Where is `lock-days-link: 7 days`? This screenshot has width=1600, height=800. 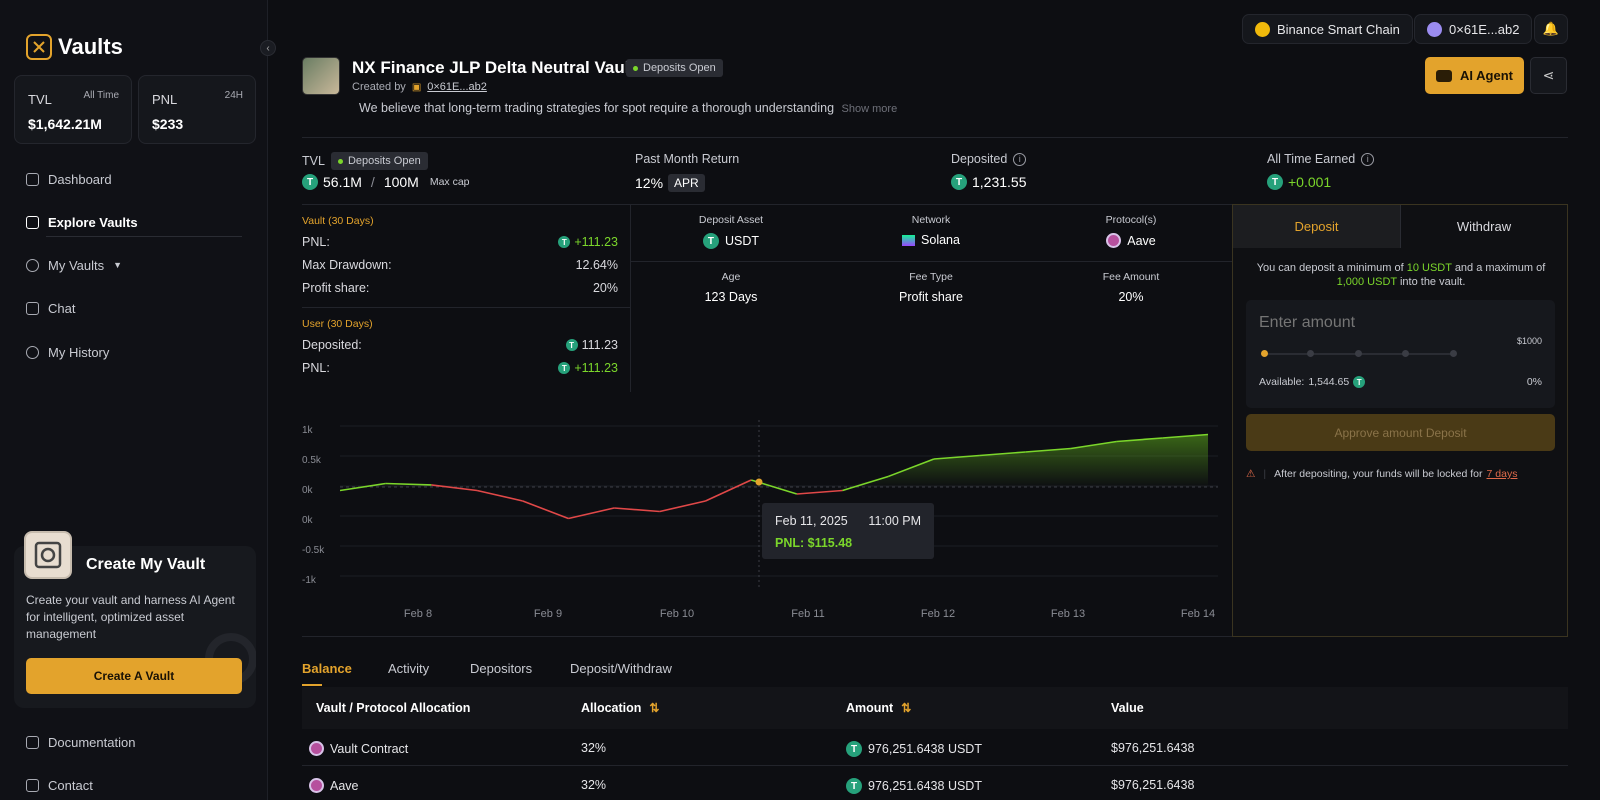 lock-days-link: 7 days is located at coordinates (1502, 474).